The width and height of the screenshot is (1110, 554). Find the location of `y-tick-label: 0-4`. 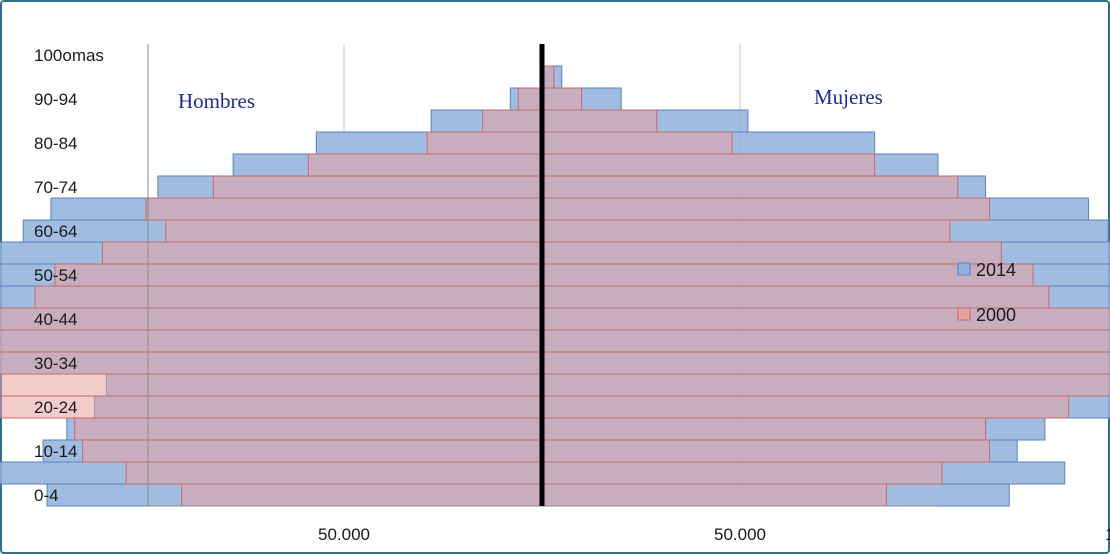

y-tick-label: 0-4 is located at coordinates (46, 495).